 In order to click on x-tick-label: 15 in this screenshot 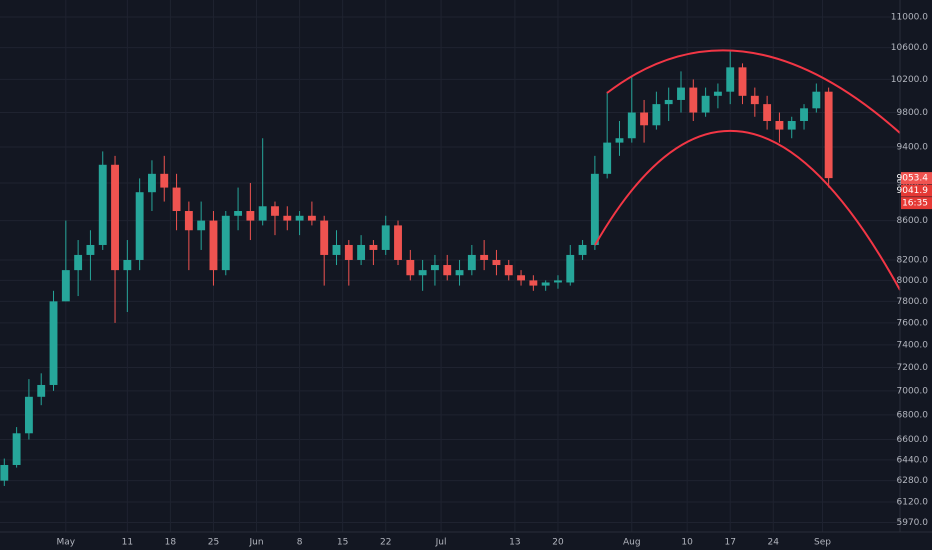, I will do `click(342, 543)`.